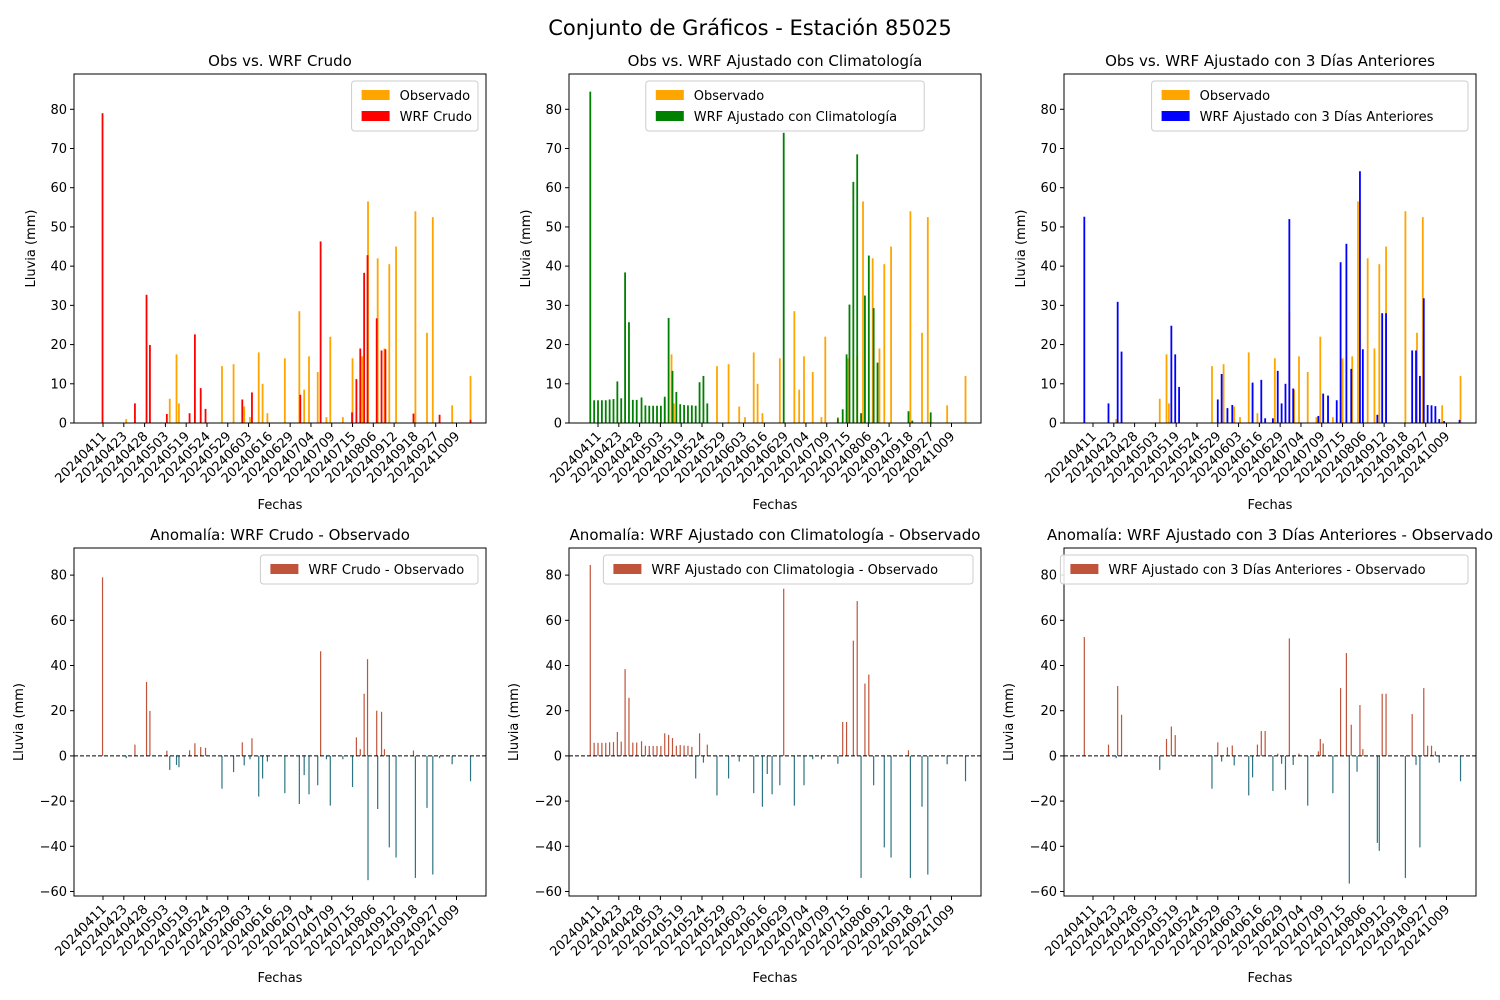  I want to click on y-tick-label: −20, so click(1043, 802).